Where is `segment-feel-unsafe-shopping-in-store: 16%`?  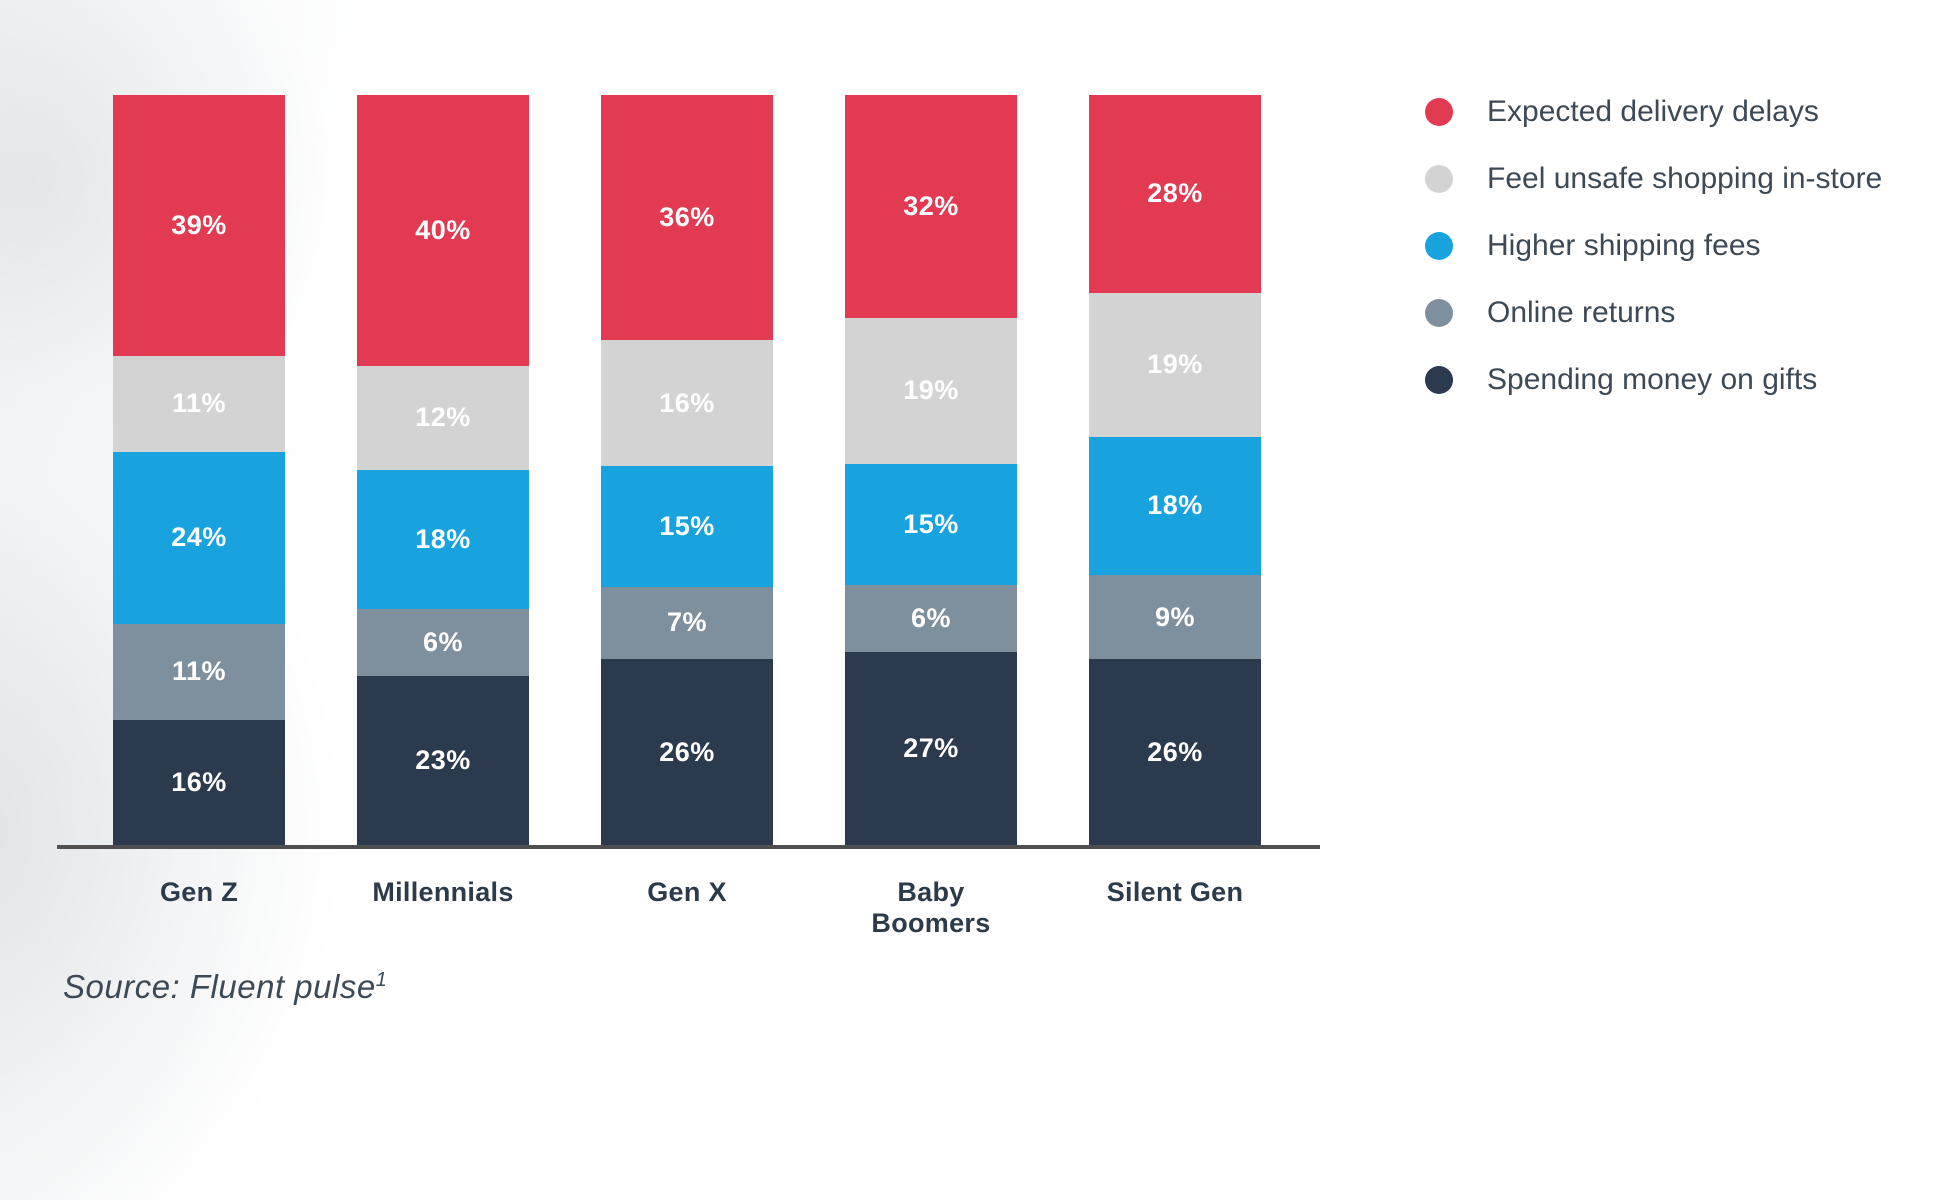
segment-feel-unsafe-shopping-in-store: 16% is located at coordinates (687, 403).